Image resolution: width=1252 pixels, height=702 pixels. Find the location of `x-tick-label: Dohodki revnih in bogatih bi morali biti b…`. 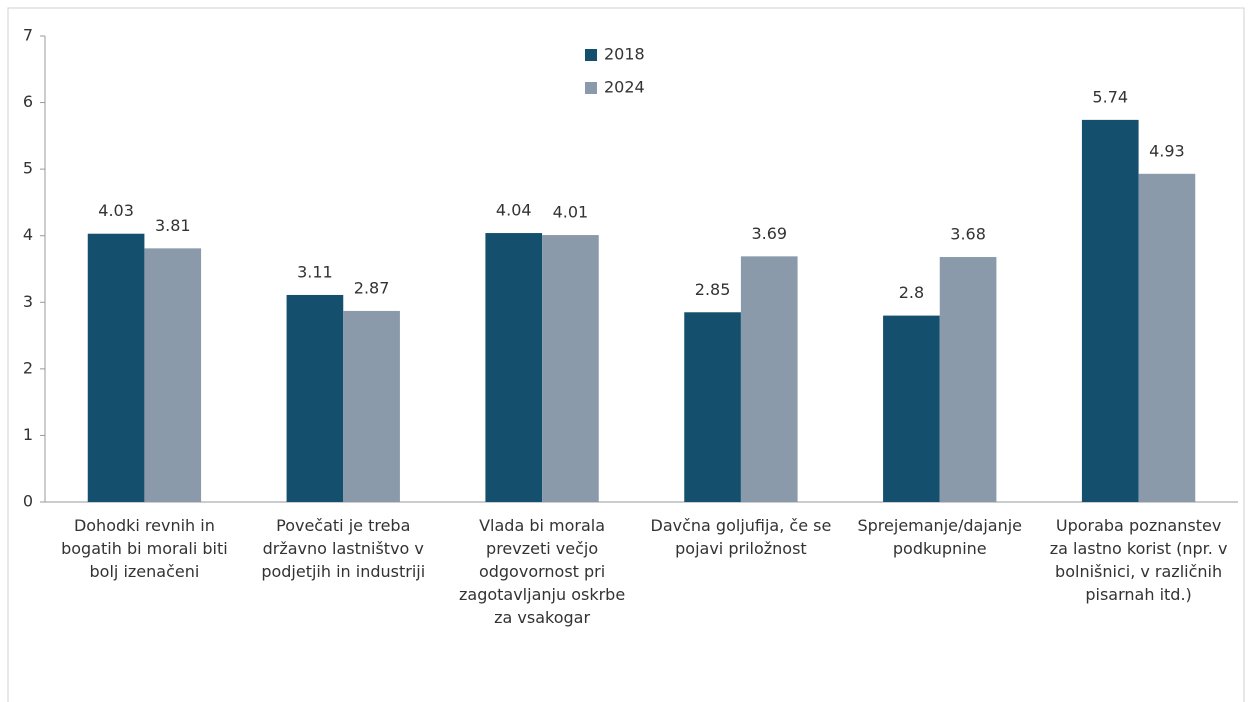

x-tick-label: Dohodki revnih in bogatih bi morali biti b… is located at coordinates (144, 548).